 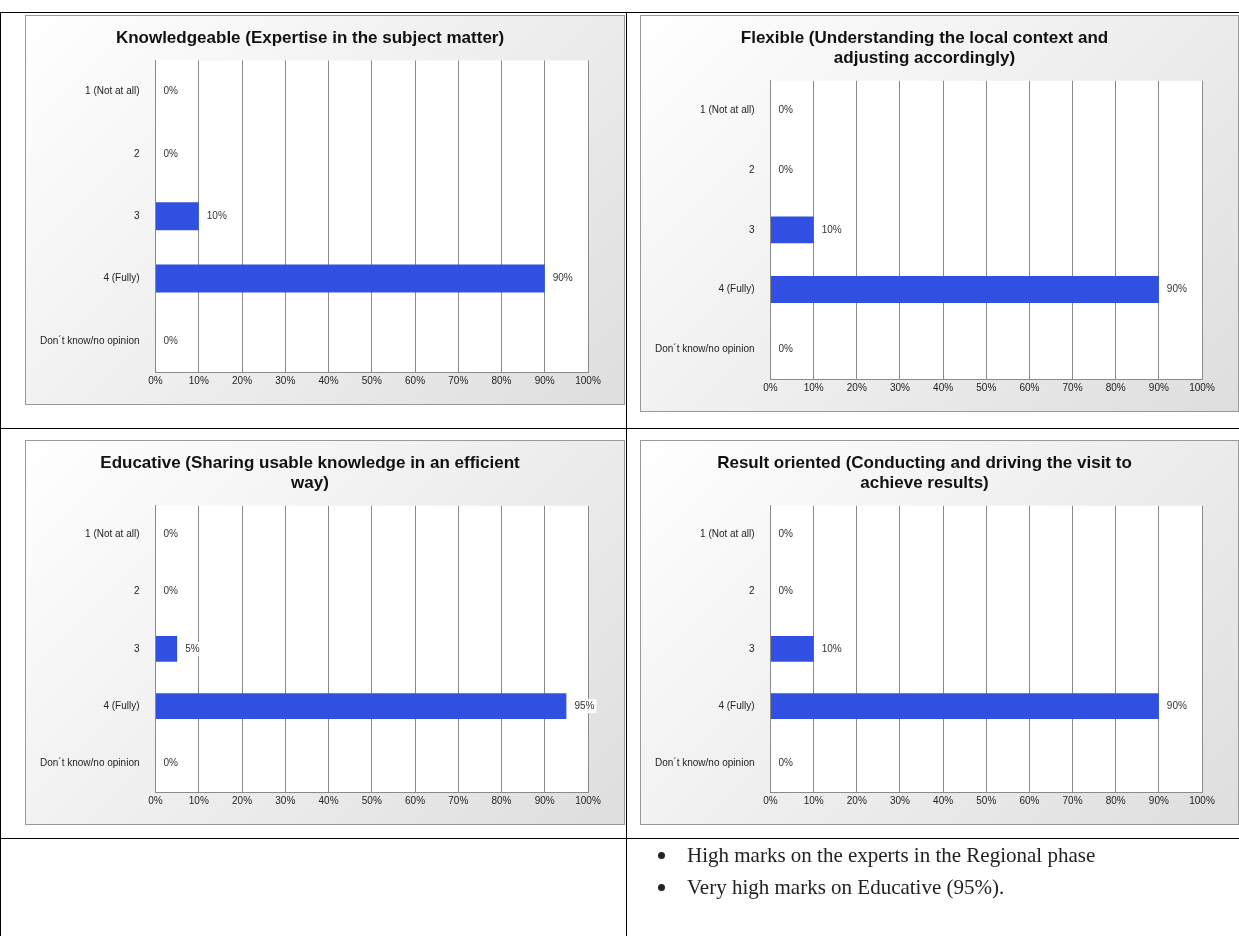 I want to click on data-label: 5%, so click(x=192, y=648).